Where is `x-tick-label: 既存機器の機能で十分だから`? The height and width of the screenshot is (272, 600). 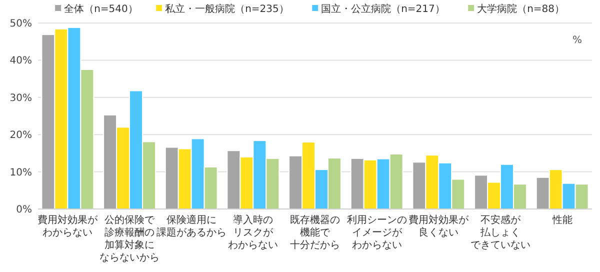 x-tick-label: 既存機器の機能で十分だから is located at coordinates (315, 232).